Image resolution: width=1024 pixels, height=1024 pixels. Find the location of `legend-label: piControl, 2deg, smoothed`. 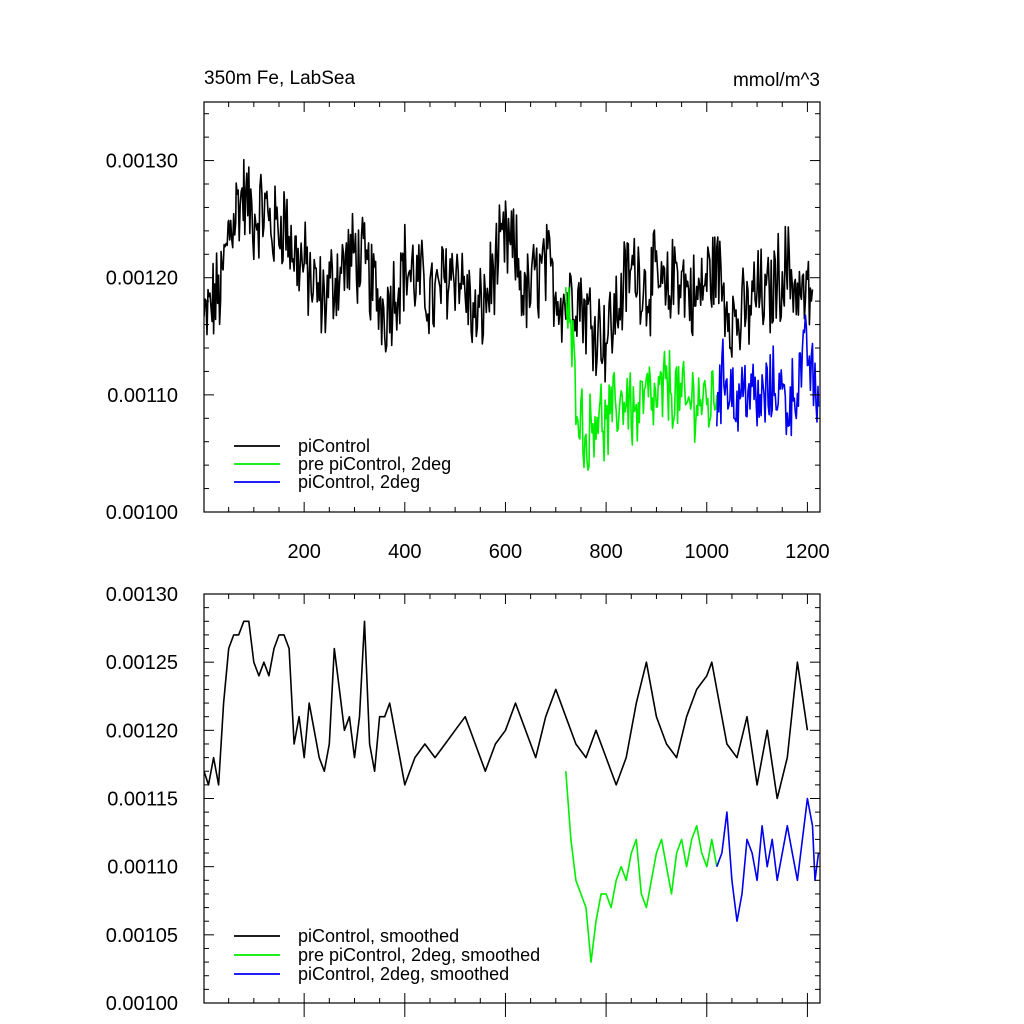

legend-label: piControl, 2deg, smoothed is located at coordinates (403, 974).